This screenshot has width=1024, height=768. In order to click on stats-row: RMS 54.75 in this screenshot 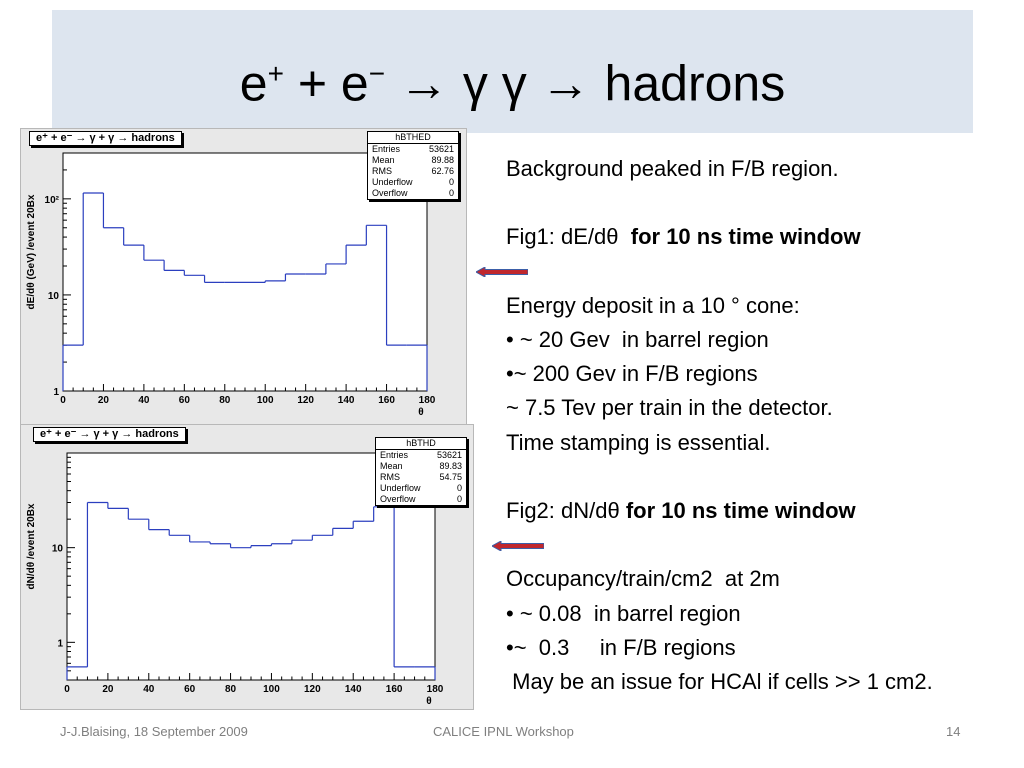, I will do `click(421, 477)`.